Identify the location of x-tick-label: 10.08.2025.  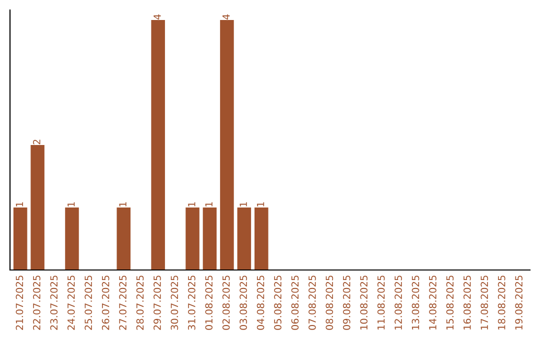
(364, 303).